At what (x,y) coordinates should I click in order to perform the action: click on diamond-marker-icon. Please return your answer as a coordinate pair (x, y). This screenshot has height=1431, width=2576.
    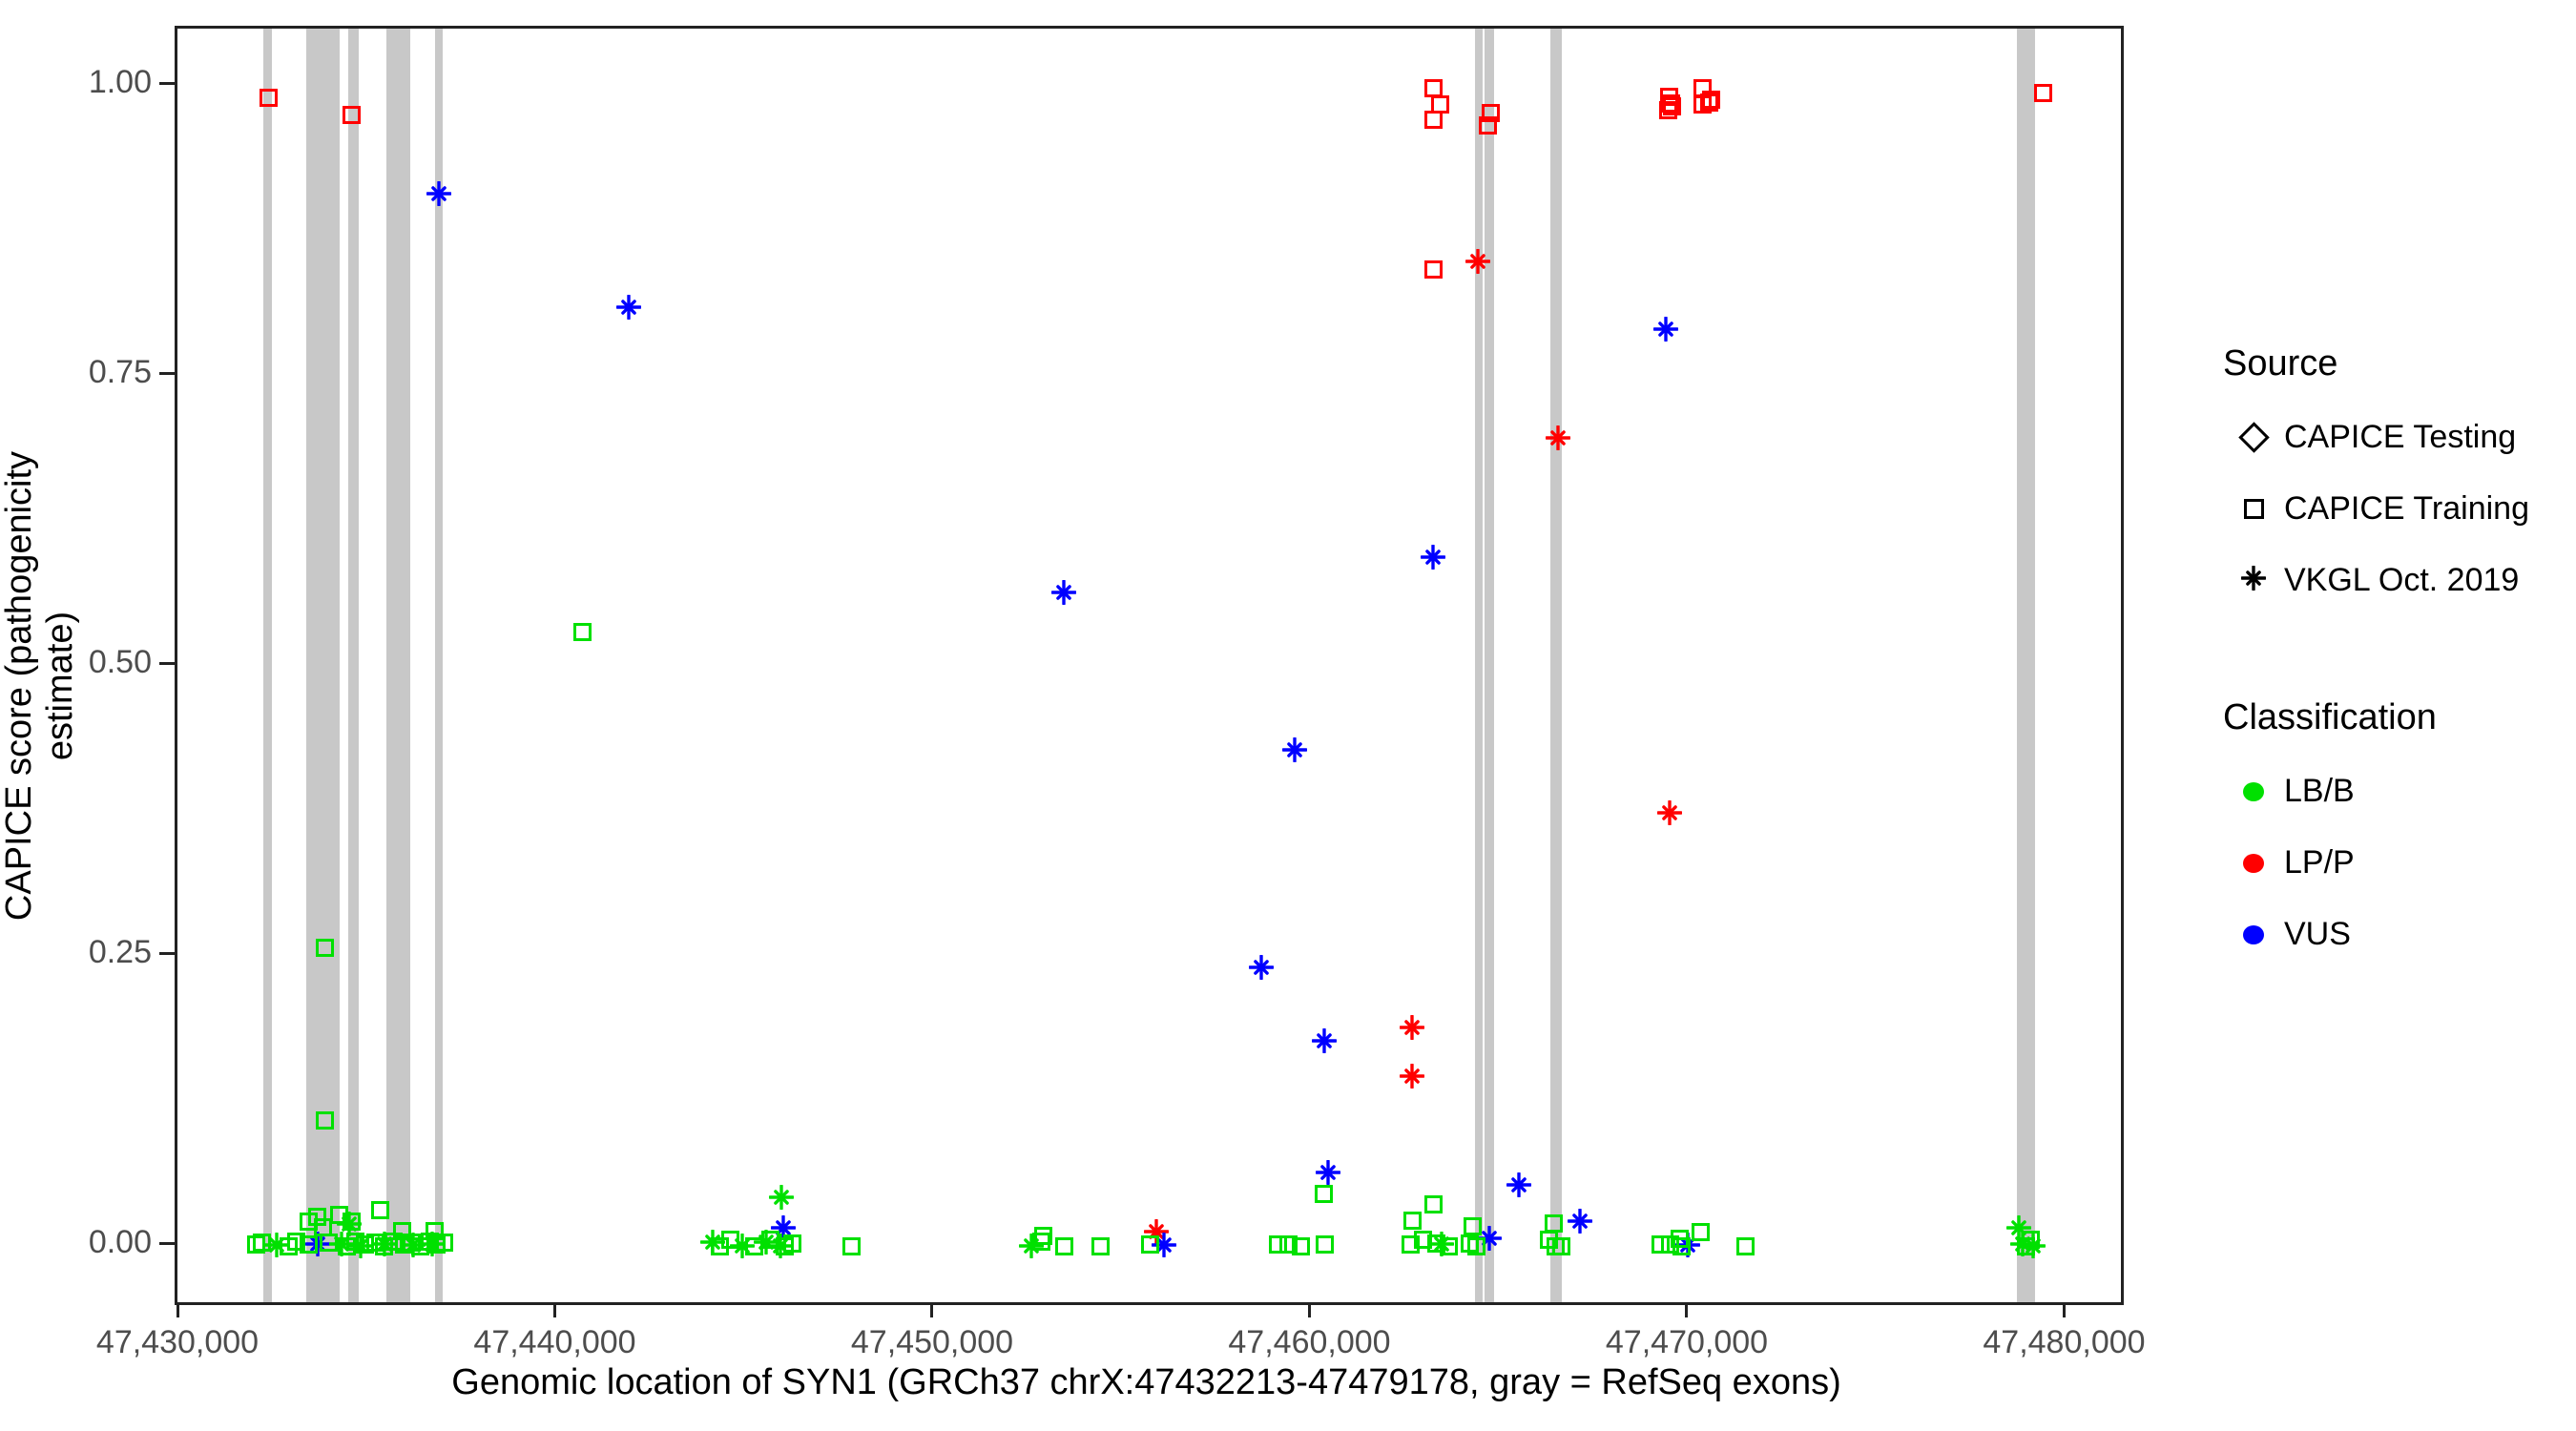
    Looking at the image, I should click on (2253, 437).